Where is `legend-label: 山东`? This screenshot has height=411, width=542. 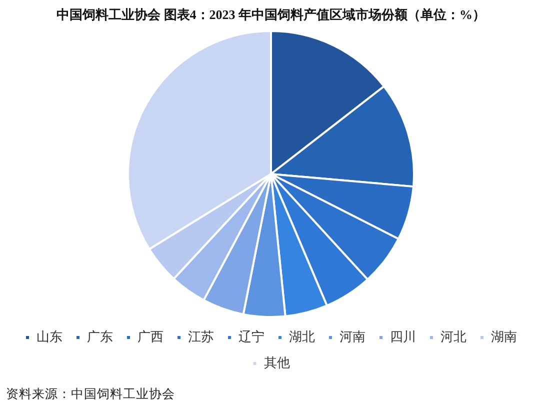 legend-label: 山东 is located at coordinates (49, 337).